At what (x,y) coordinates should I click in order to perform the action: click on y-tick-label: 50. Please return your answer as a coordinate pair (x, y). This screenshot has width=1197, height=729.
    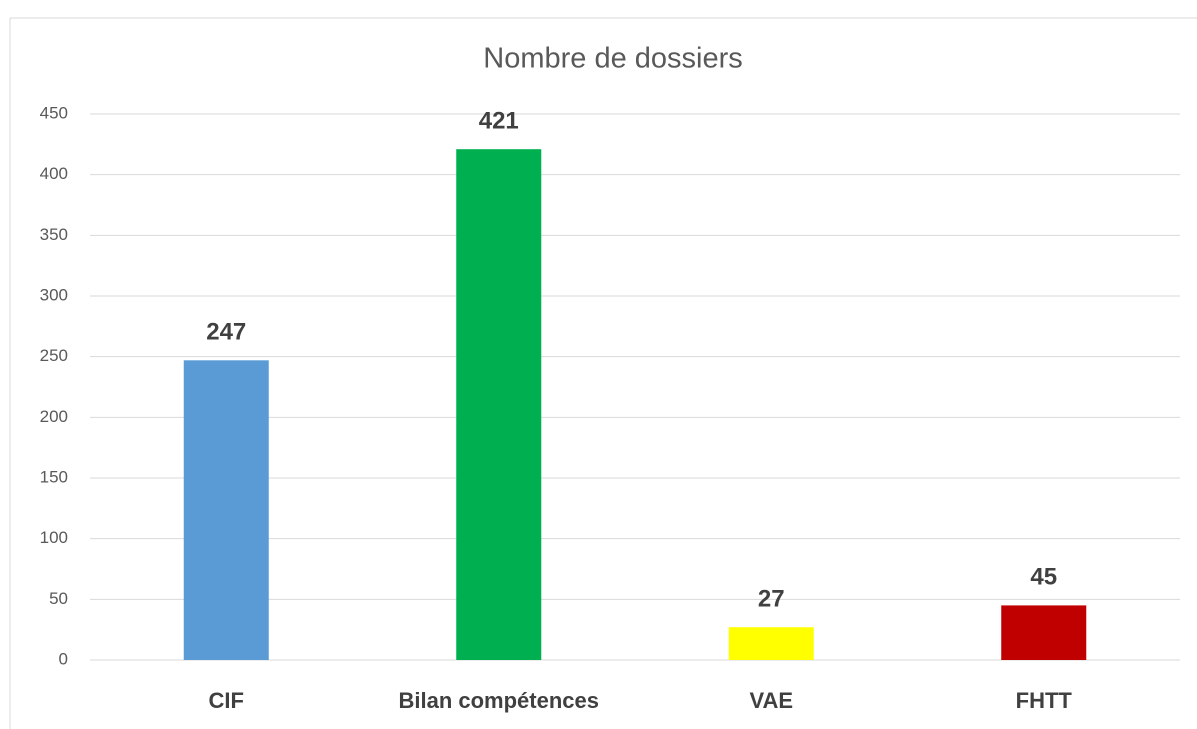
    Looking at the image, I should click on (58, 598).